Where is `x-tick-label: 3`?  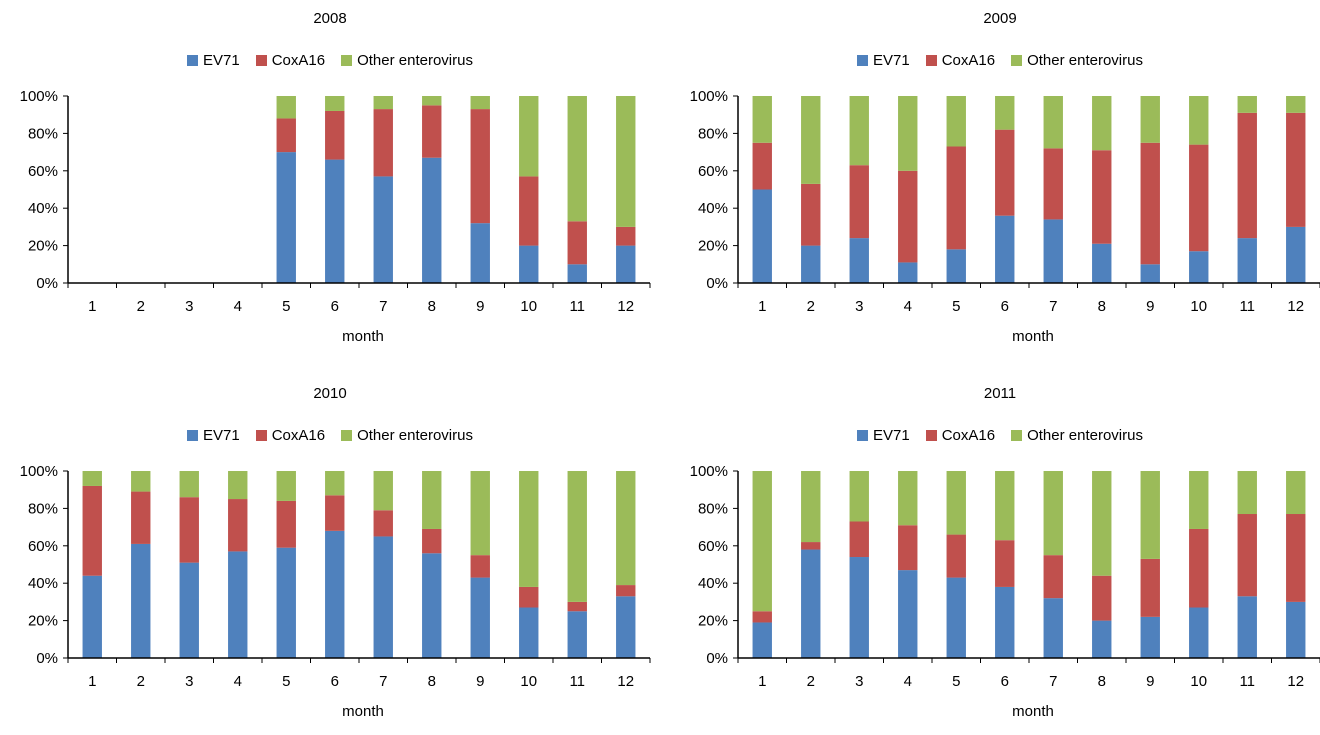
x-tick-label: 3 is located at coordinates (189, 306).